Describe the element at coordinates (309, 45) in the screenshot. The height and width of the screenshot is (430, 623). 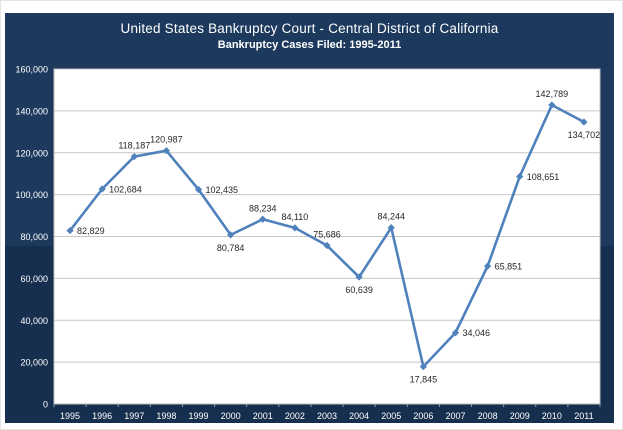
I see `chart-subtitle: Bankruptcy Cases Filed: 1995-2011` at that location.